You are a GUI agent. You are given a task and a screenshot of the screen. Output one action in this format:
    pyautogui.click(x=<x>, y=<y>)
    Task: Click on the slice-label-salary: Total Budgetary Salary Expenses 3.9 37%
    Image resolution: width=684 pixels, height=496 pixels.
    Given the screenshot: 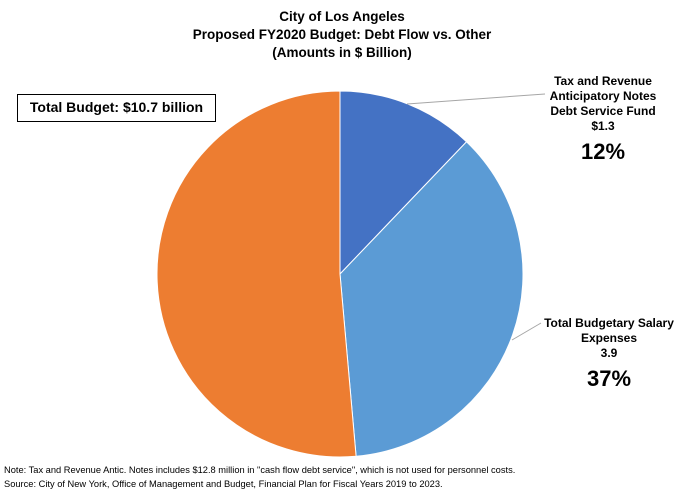 What is the action you would take?
    pyautogui.click(x=607, y=354)
    